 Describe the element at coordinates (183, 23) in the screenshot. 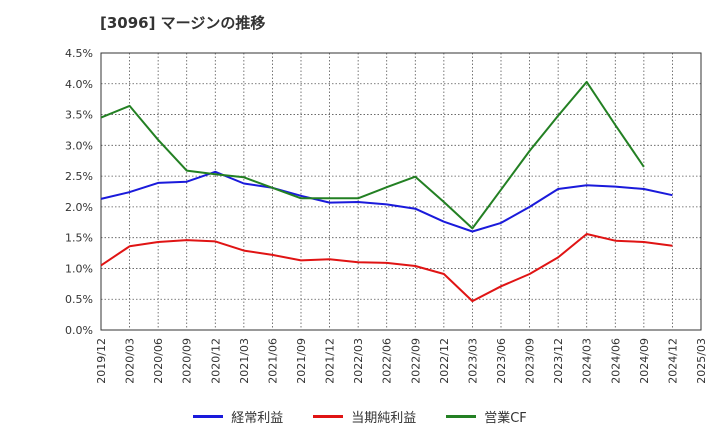

I see `chart-title: [3096] マージンの推移` at that location.